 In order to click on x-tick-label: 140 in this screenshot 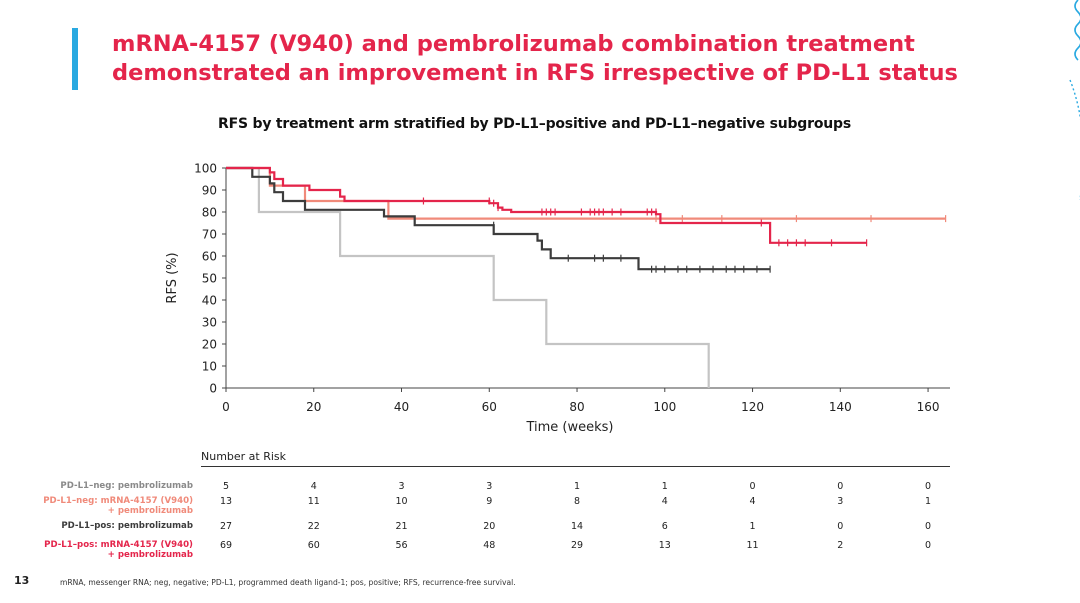, I will do `click(840, 407)`.